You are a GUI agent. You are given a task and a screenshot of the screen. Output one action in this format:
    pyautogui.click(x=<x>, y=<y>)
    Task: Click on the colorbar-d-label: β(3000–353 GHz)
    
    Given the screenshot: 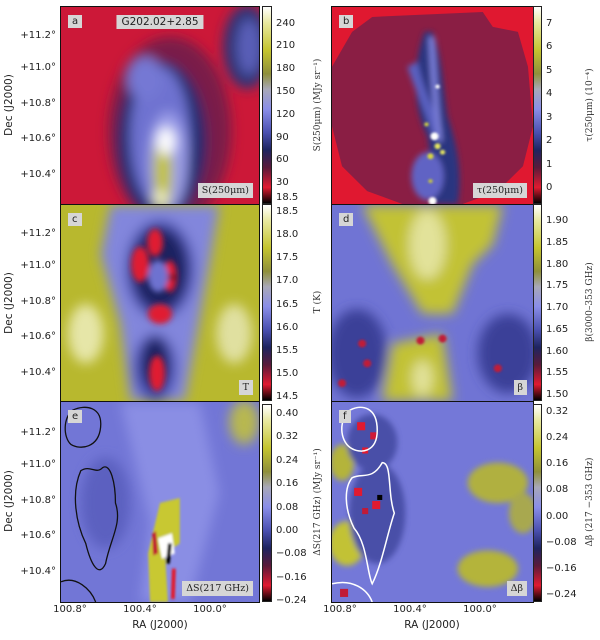 What is the action you would take?
    pyautogui.click(x=590, y=302)
    